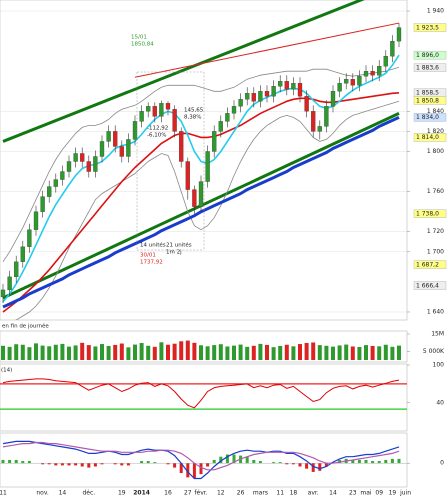 The image size is (447, 503). I want to click on footnote: en fin de journée, so click(25, 326).